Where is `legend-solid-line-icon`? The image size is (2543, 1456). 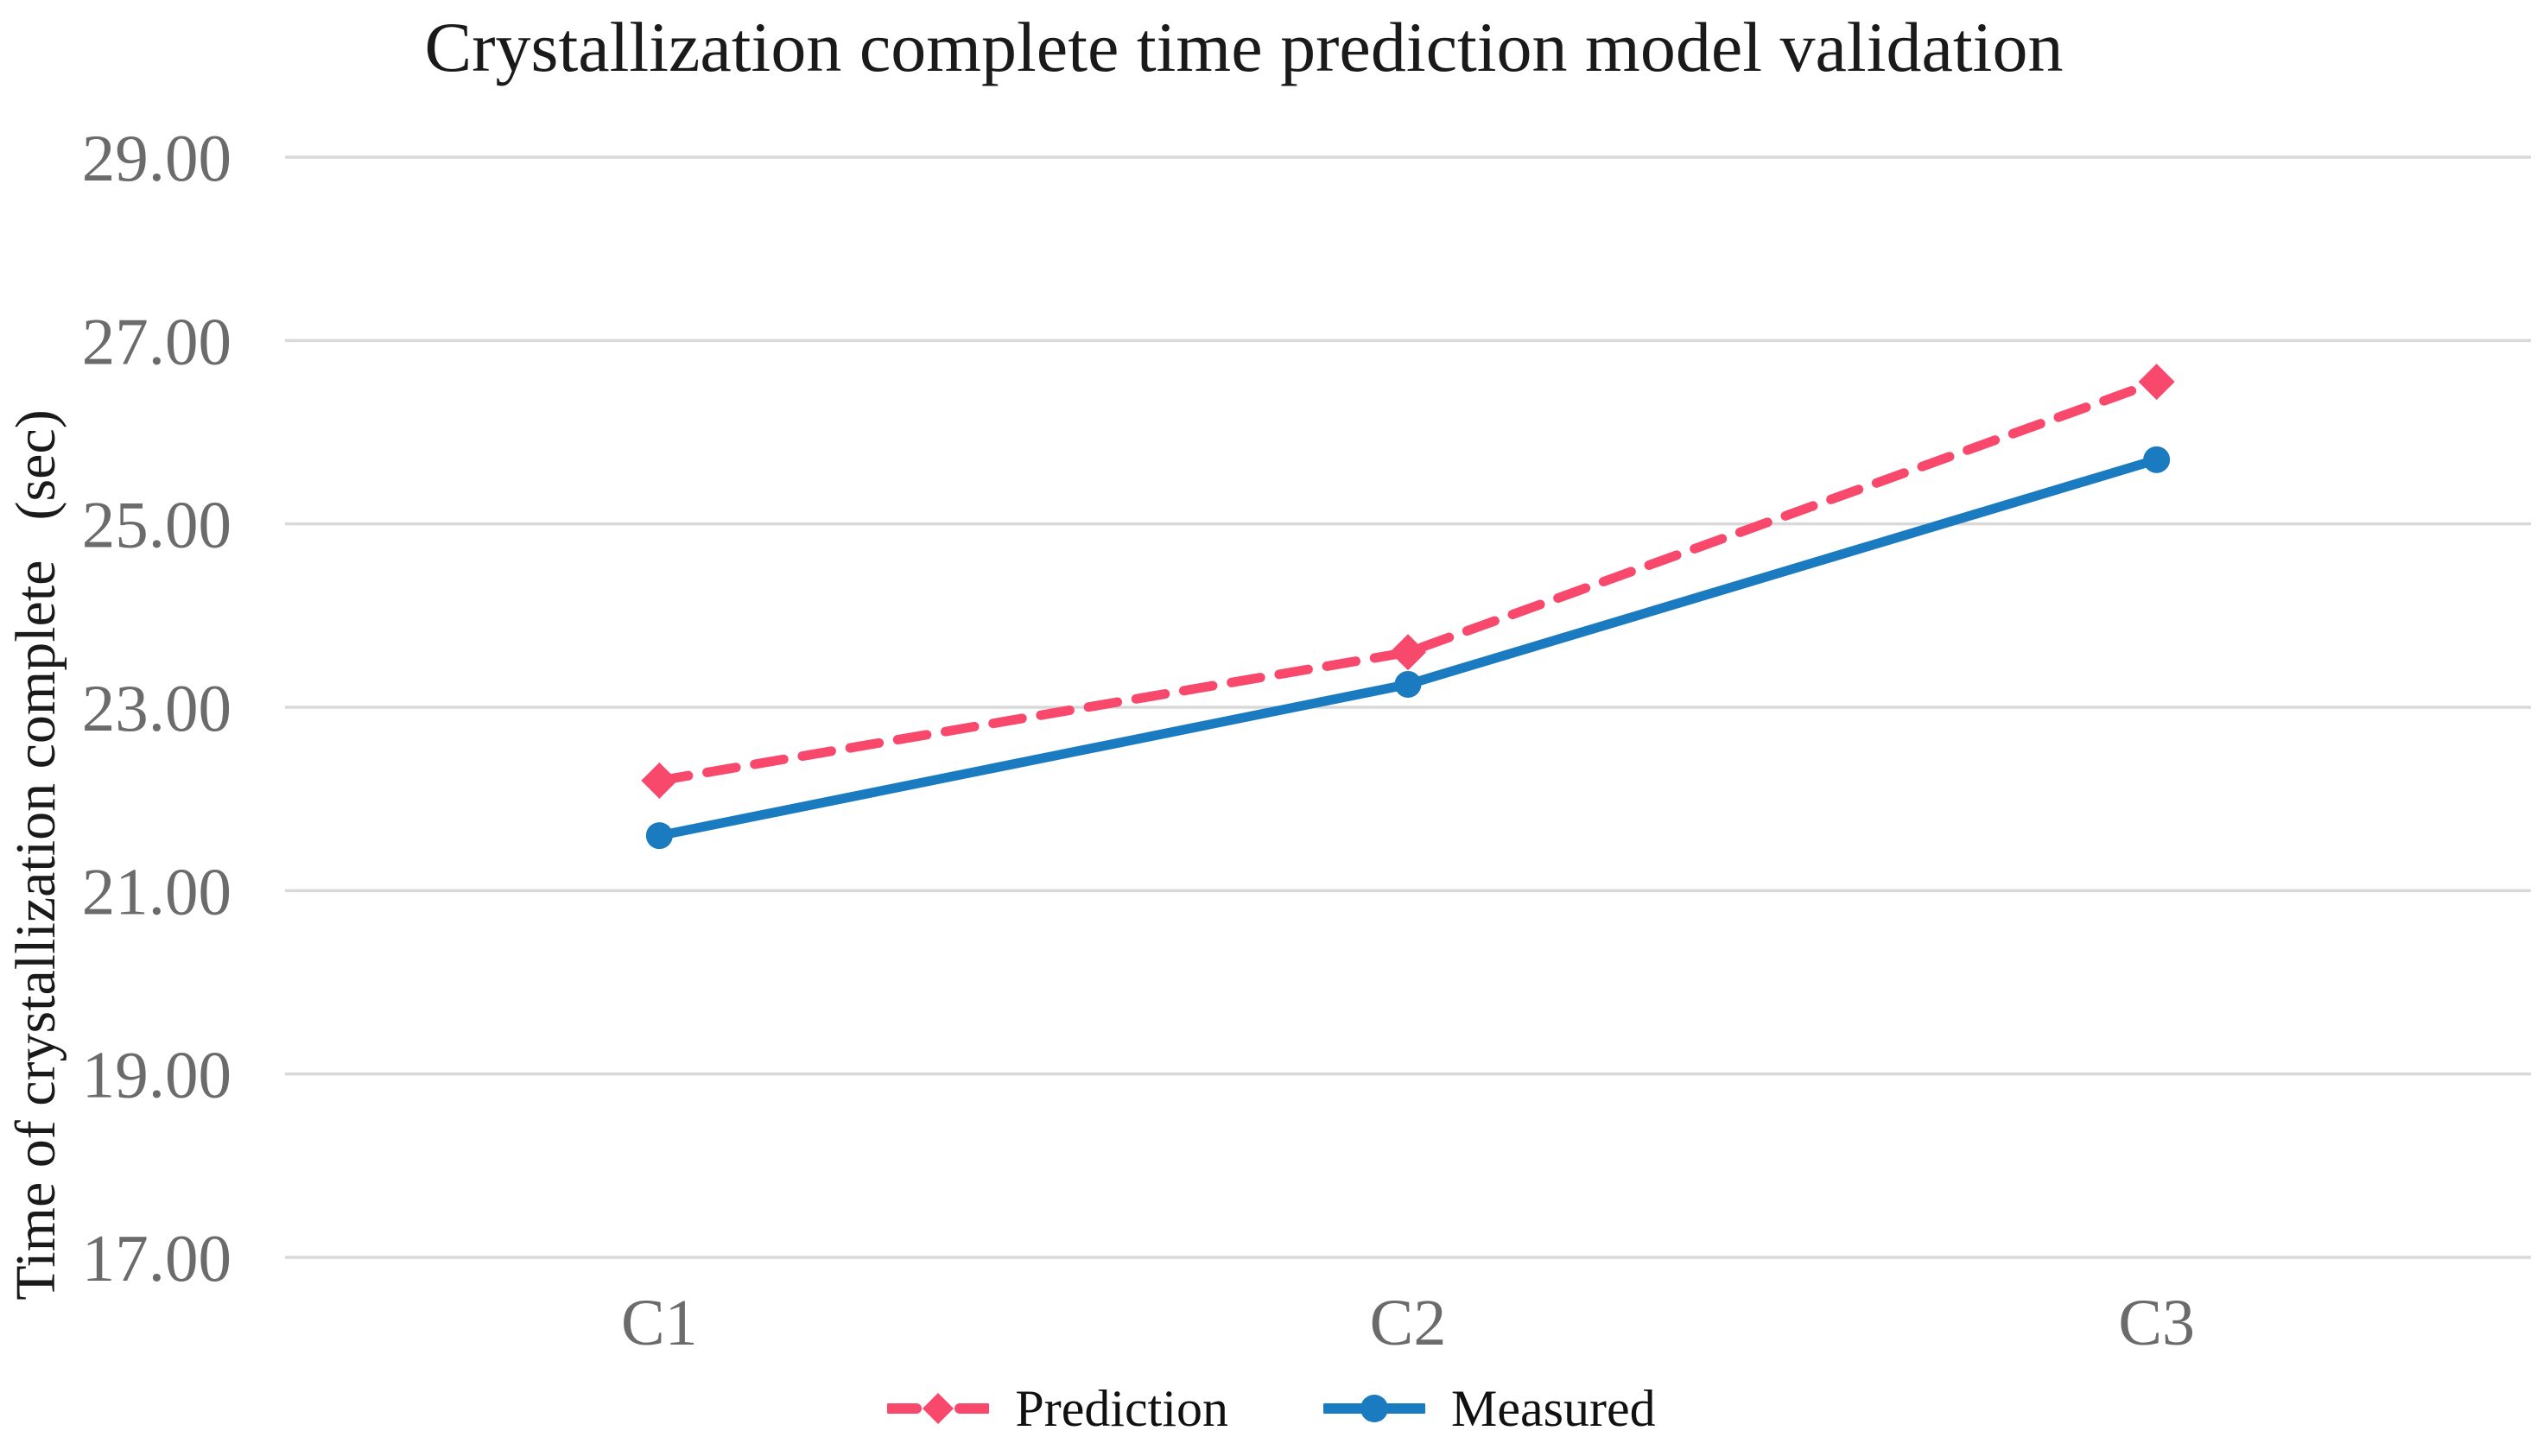 legend-solid-line-icon is located at coordinates (1374, 1408).